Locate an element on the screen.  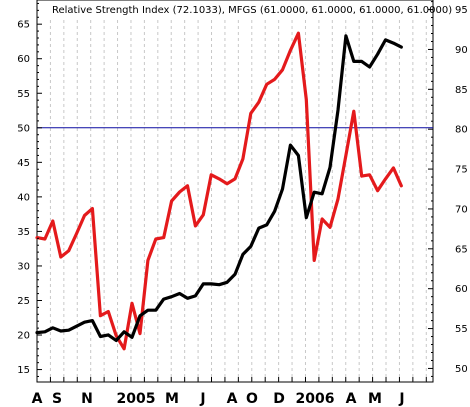
x-tick-label: 2006 is located at coordinates (315, 399).